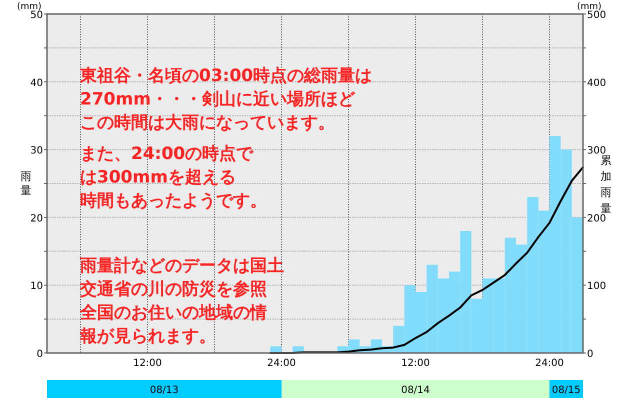 Image resolution: width=640 pixels, height=398 pixels. I want to click on y2-tick-label: 0, so click(590, 354).